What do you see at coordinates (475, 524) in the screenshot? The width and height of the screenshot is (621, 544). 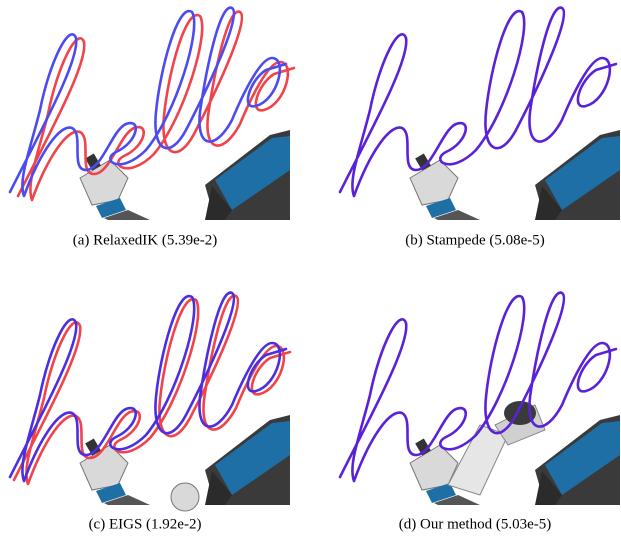 I see `caption: (d) Our method (5.03e-5)` at bounding box center [475, 524].